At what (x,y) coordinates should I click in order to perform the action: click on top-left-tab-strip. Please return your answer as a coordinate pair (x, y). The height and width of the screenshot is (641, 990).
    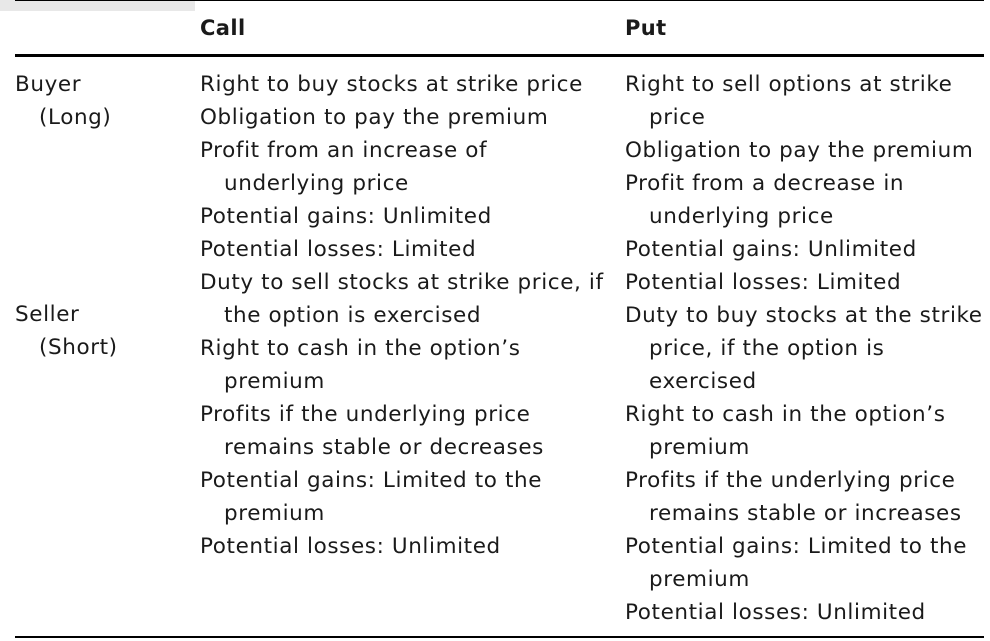
    Looking at the image, I should click on (97, 5).